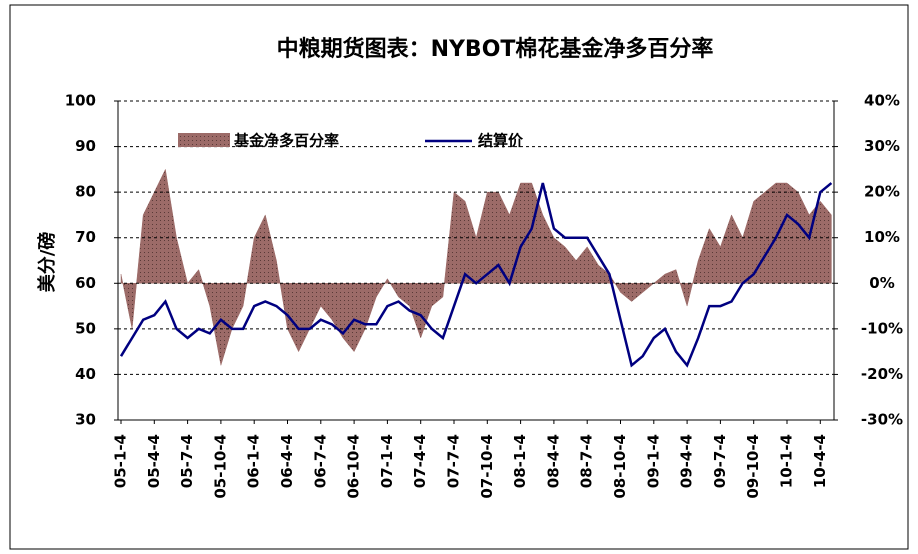 This screenshot has width=918, height=554. What do you see at coordinates (882, 374) in the screenshot?
I see `y2-tick-label: -20%` at bounding box center [882, 374].